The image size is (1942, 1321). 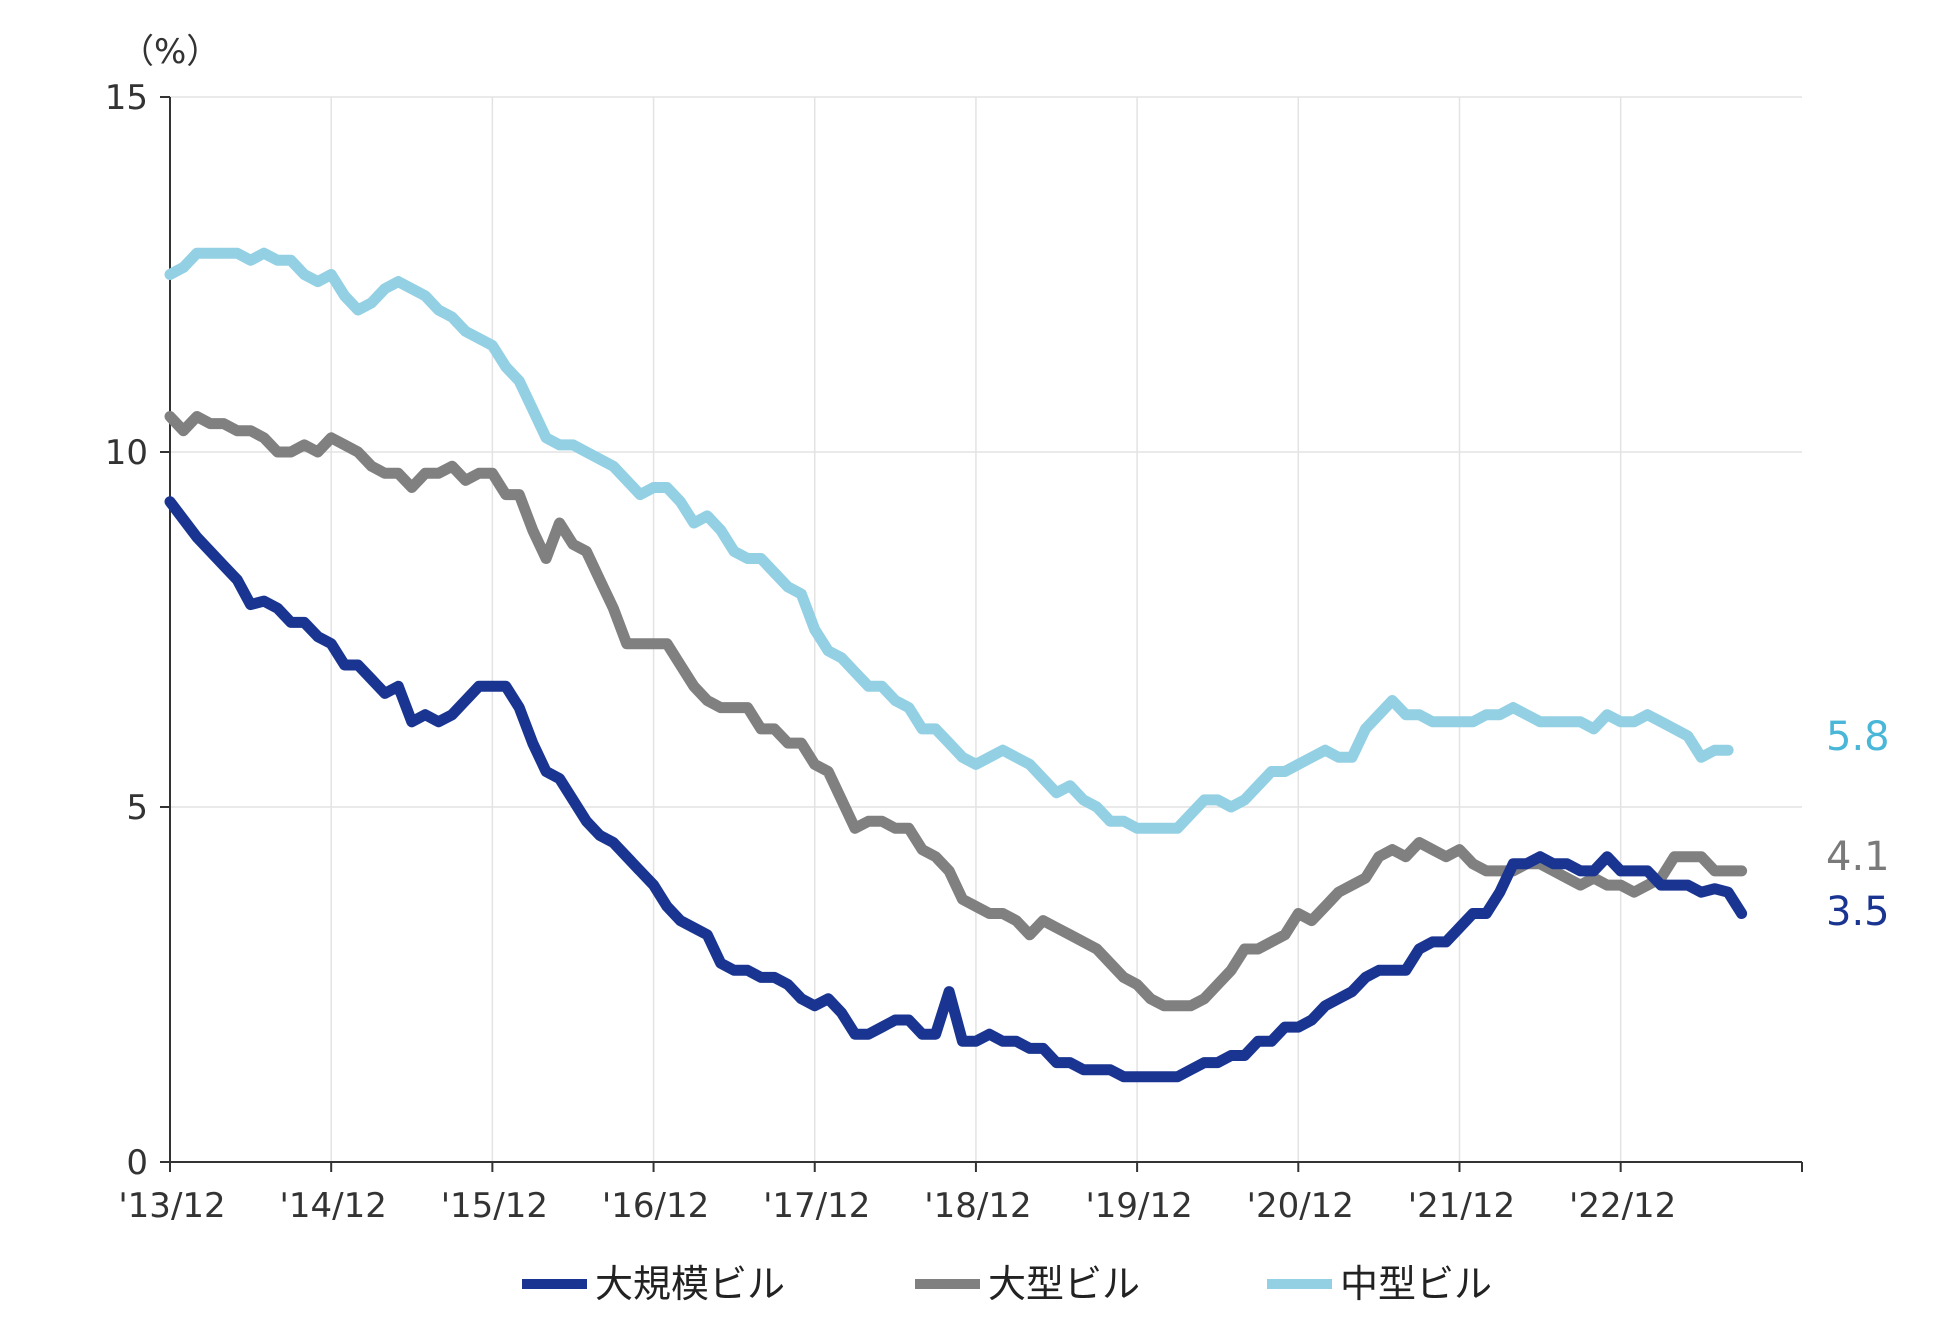 What do you see at coordinates (333, 1206) in the screenshot?
I see `x-tick-label: '14/12` at bounding box center [333, 1206].